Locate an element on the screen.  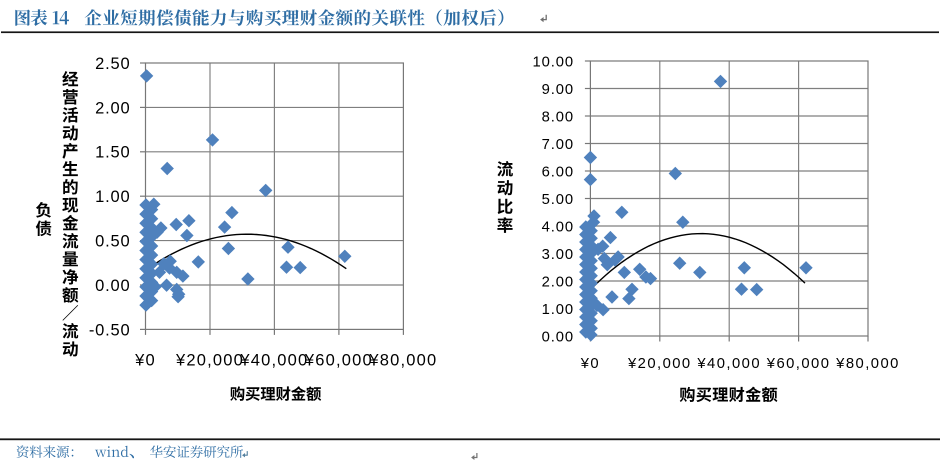
svg-text: 7.00 is located at coordinates (558, 145).